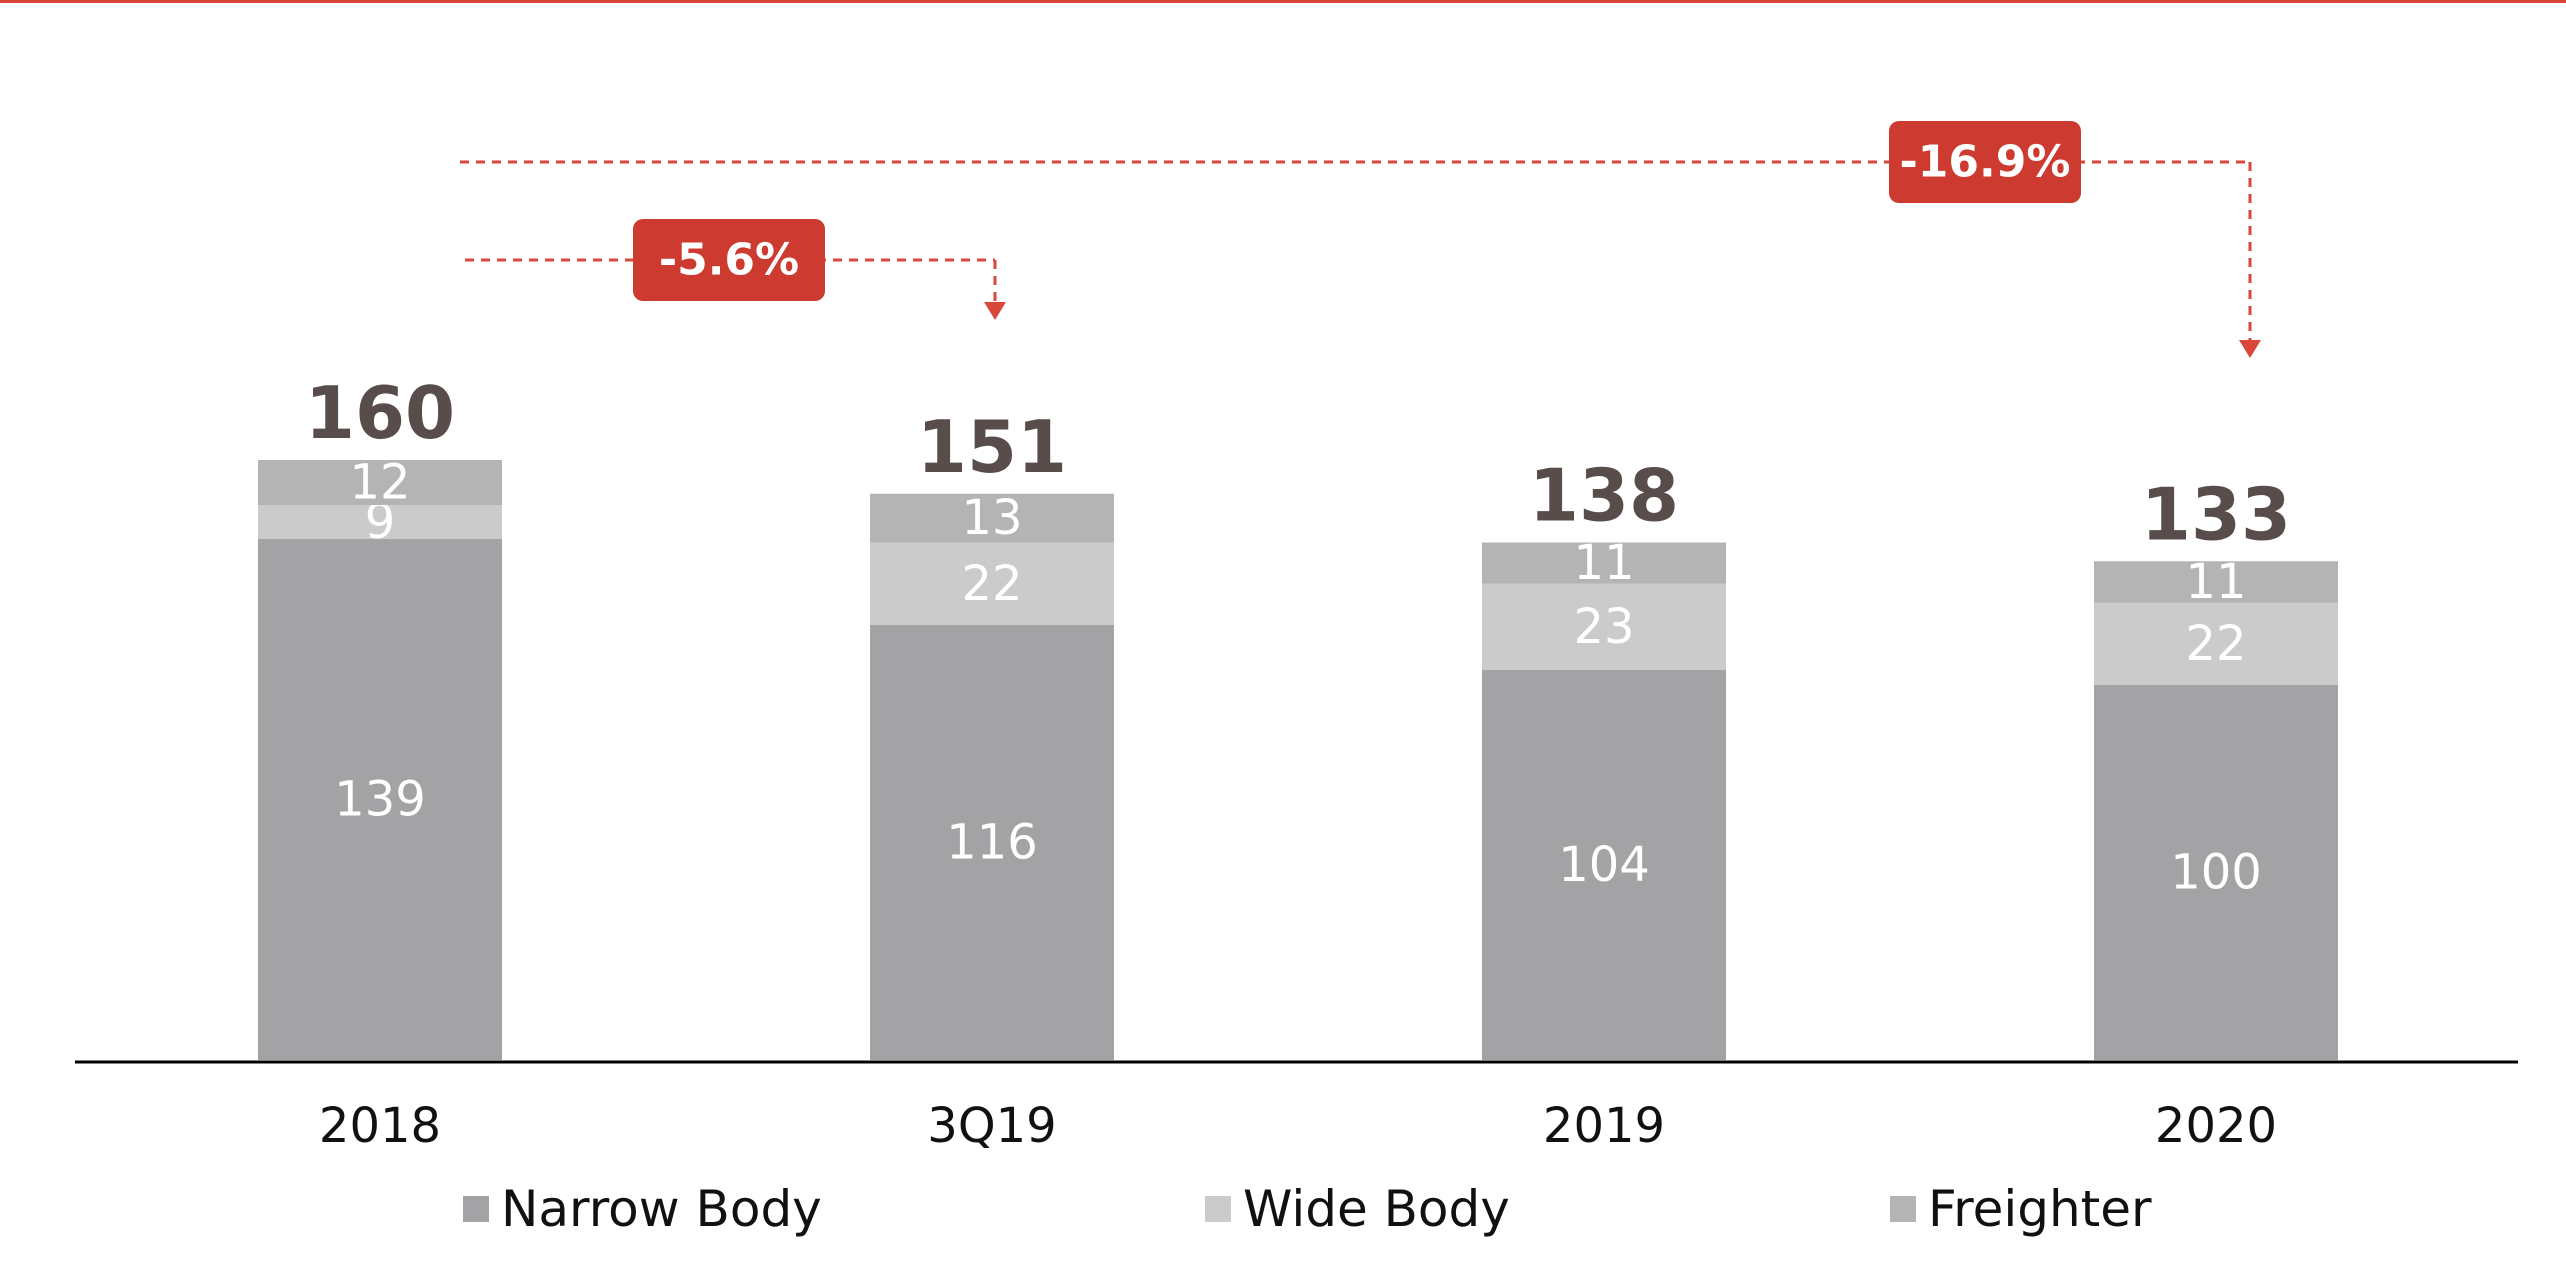  I want to click on bar-narrow-body-3q19, so click(992, 842).